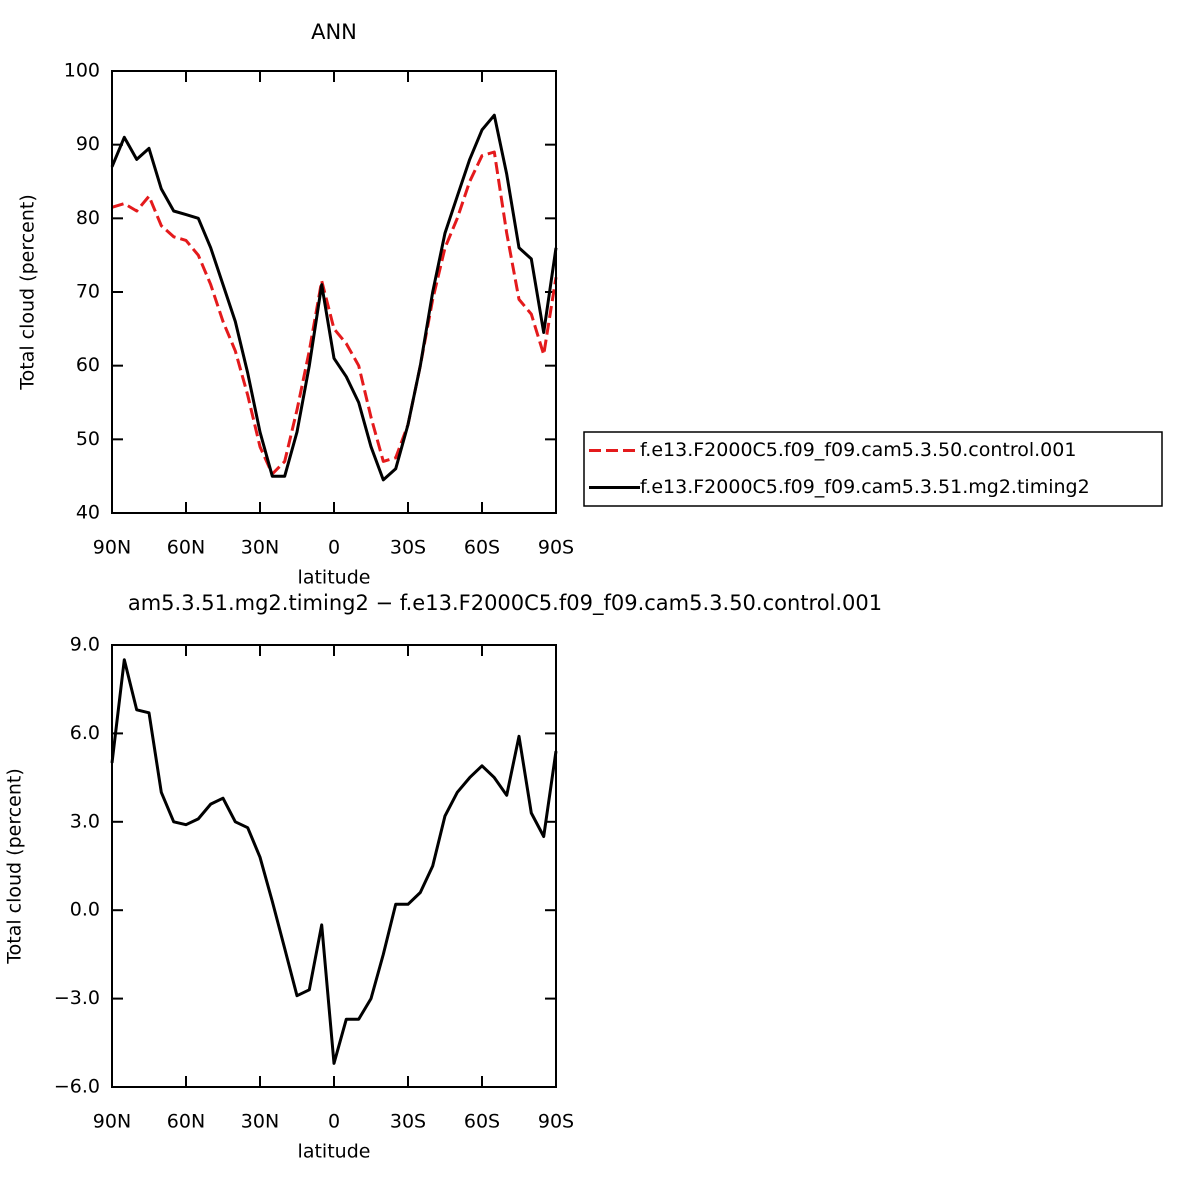 The height and width of the screenshot is (1180, 1183). I want to click on y-tick-label: −3.0, so click(77, 998).